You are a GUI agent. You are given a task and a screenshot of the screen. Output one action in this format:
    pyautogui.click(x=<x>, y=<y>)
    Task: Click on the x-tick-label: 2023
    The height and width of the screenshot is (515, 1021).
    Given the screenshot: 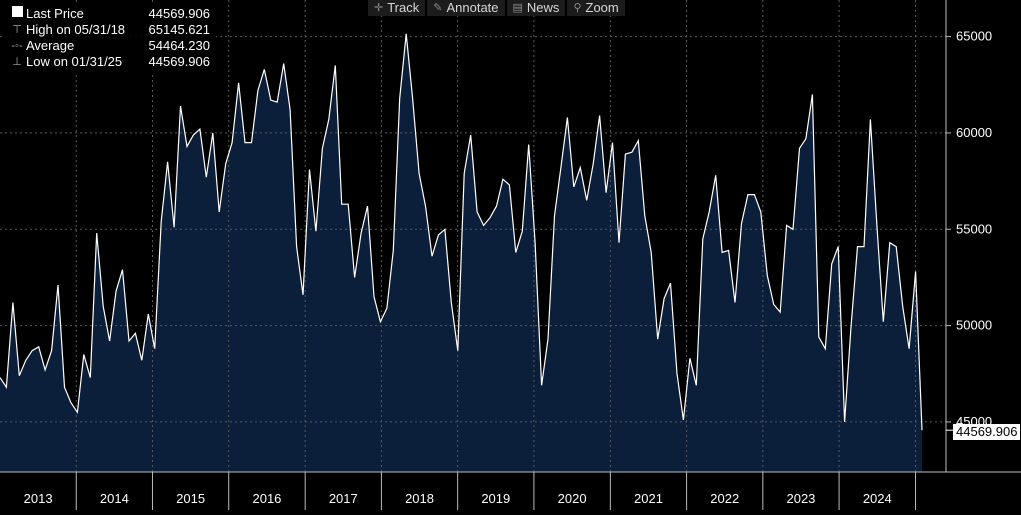 What is the action you would take?
    pyautogui.click(x=800, y=498)
    